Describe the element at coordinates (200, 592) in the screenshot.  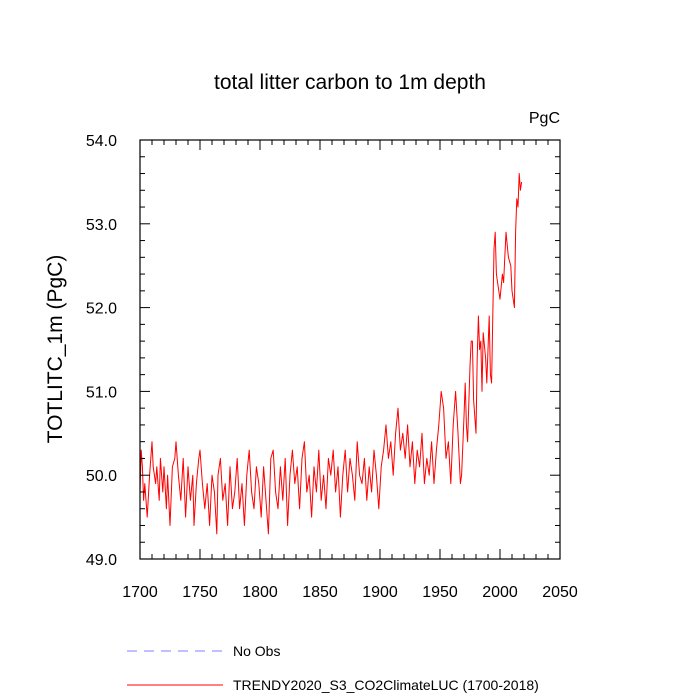
I see `x-tick-label: 1750` at that location.